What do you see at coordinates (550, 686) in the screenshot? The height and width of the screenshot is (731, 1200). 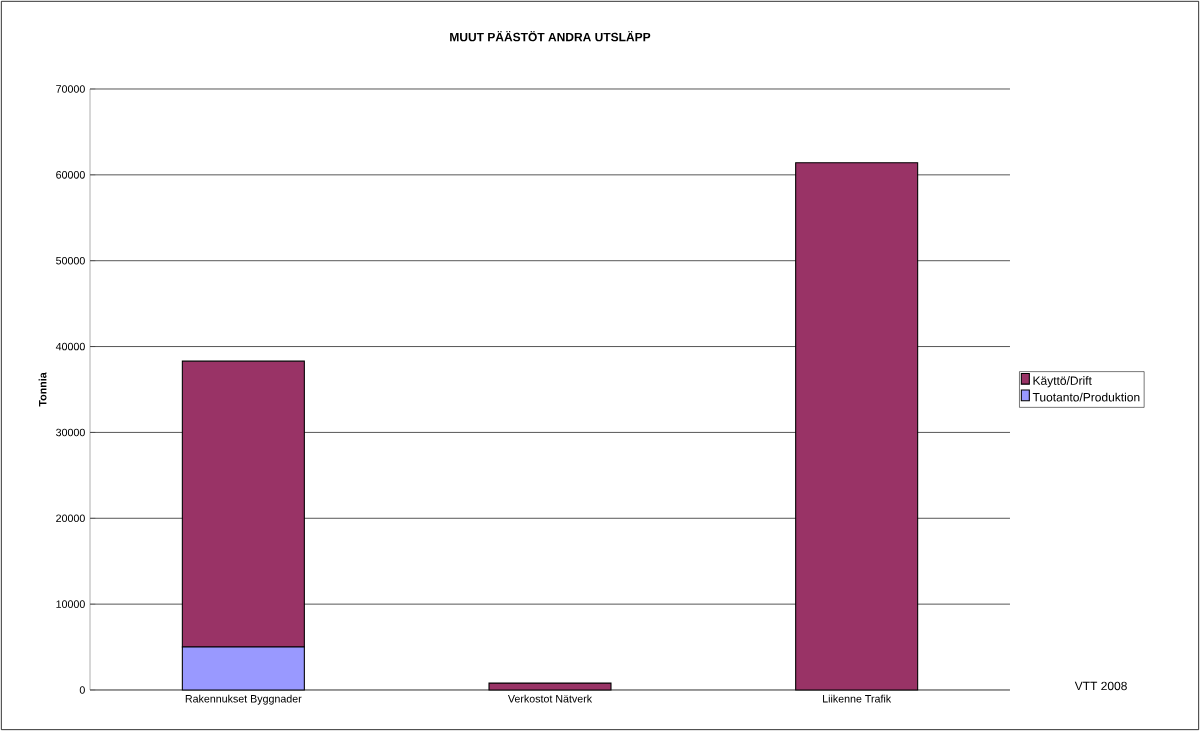 I see `bar` at bounding box center [550, 686].